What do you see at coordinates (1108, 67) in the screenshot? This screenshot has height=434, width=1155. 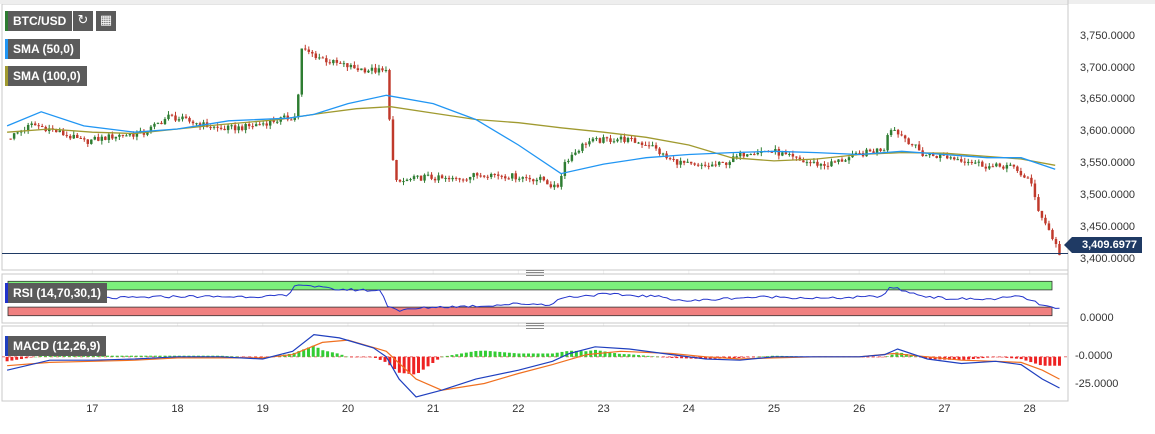 I see `price-tick-label: 3,700.0000` at bounding box center [1108, 67].